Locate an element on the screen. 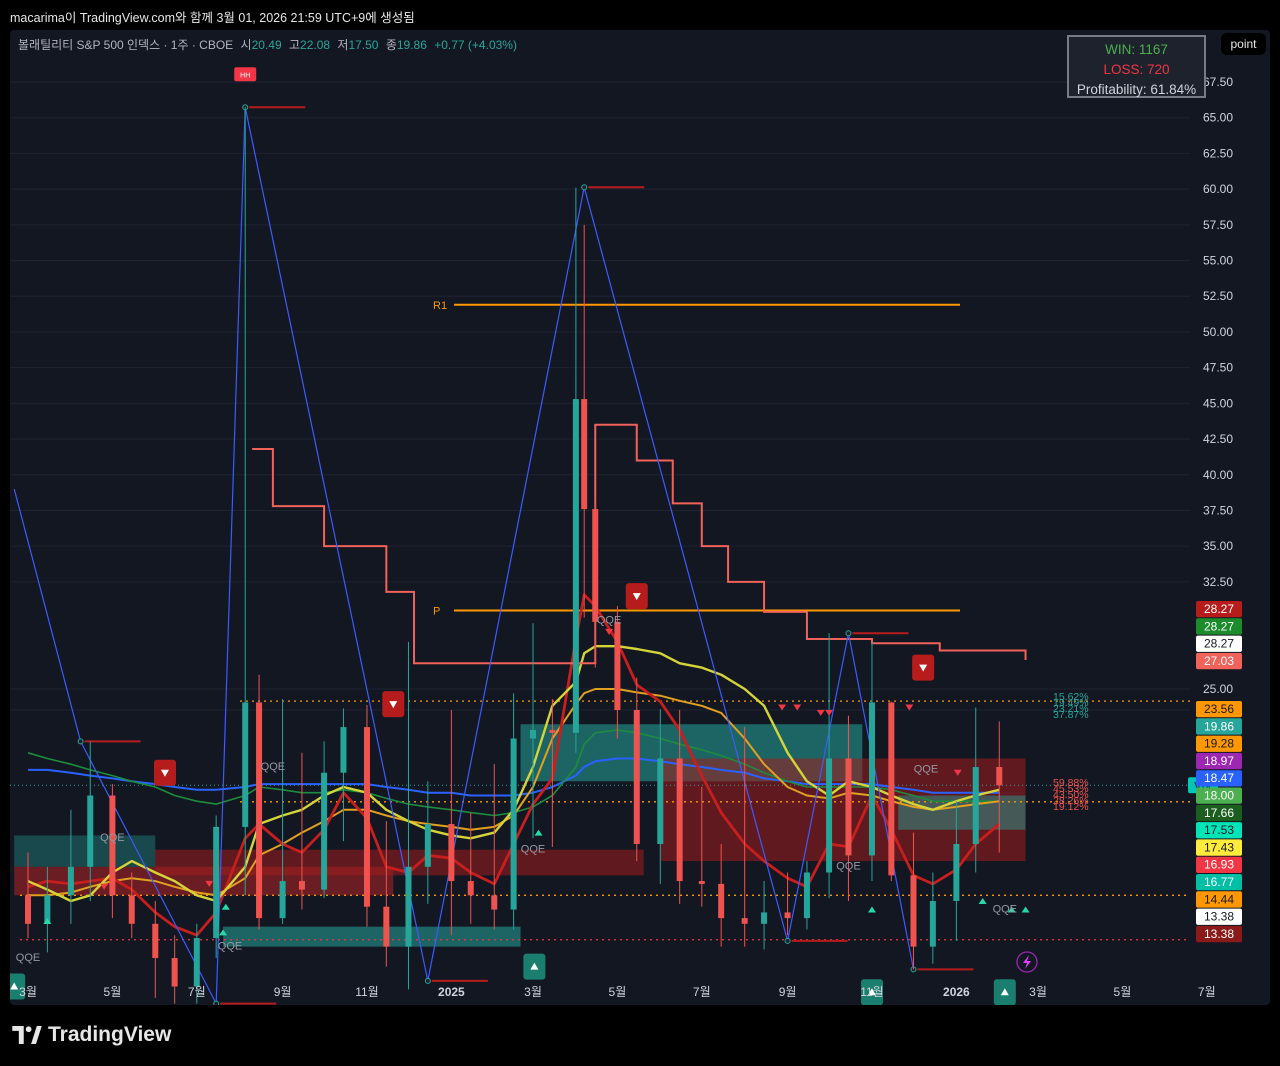  close-label: 종 is located at coordinates (391, 45).